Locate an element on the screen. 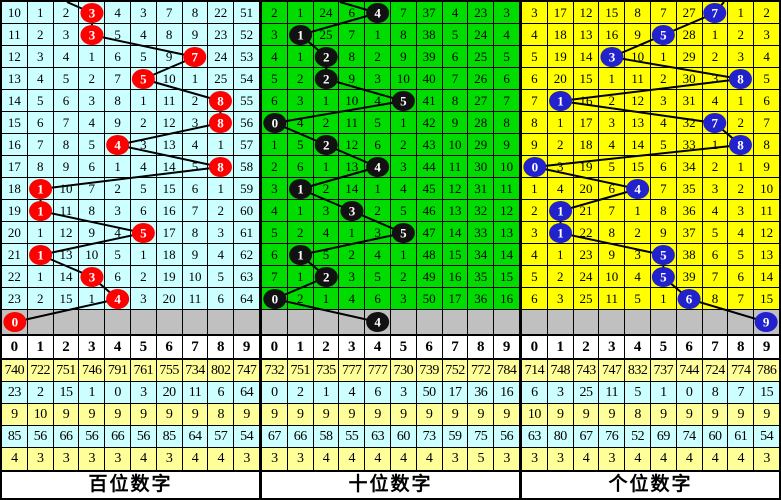  miss-cell: 20 is located at coordinates (560, 79).